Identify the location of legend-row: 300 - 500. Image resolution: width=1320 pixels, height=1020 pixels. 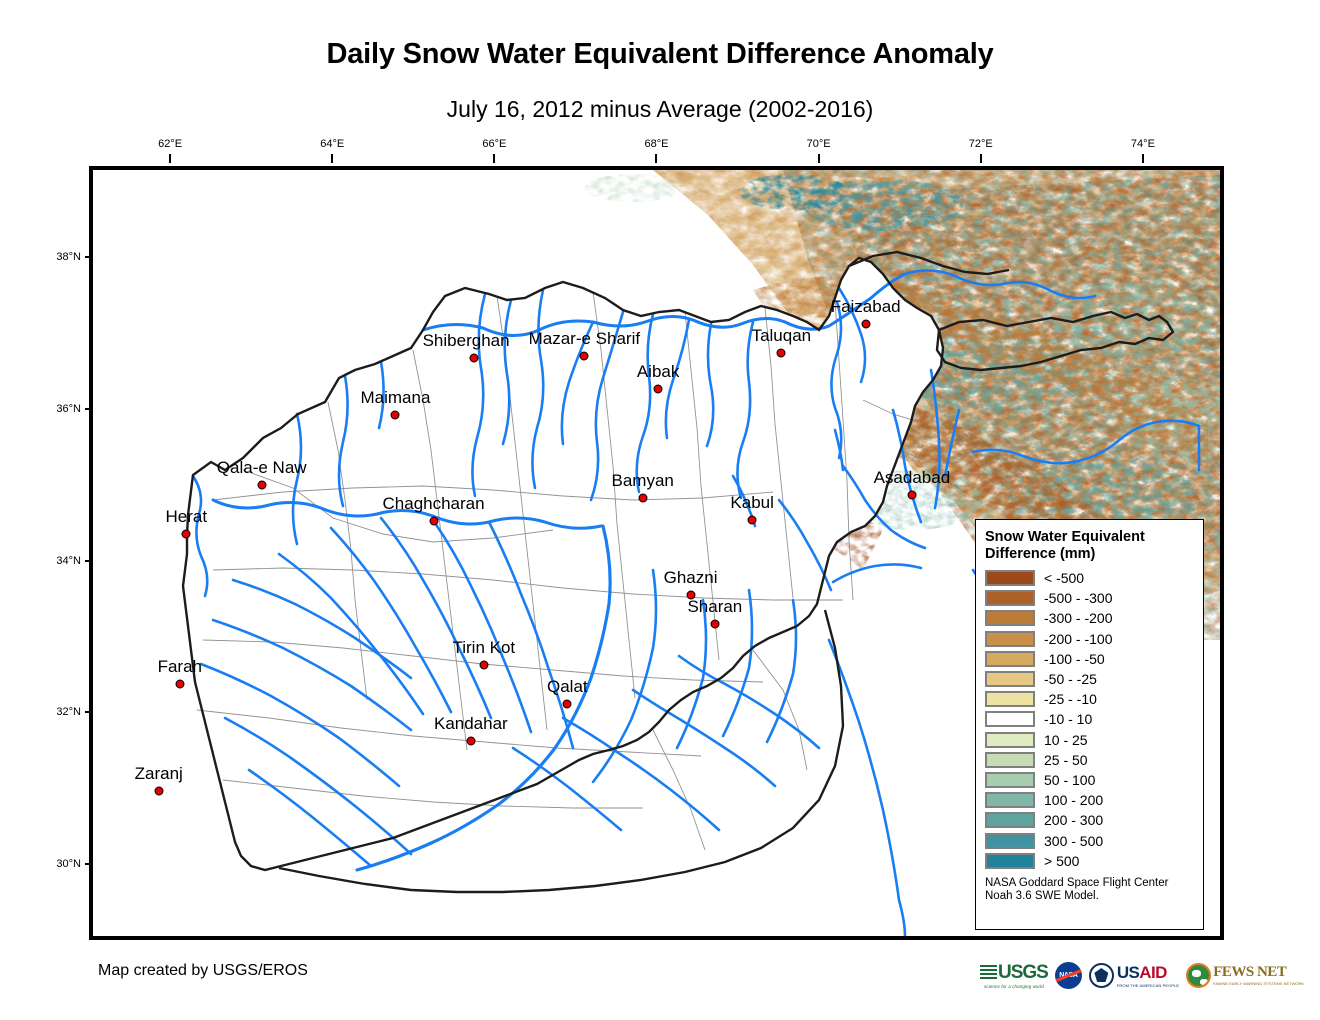
(1090, 840).